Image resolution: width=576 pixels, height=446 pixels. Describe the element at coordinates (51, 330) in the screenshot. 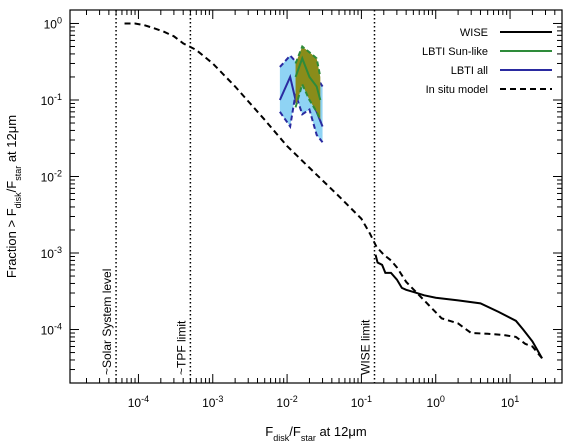

I see `y-tick-label-0: 10⁻⁴` at that location.